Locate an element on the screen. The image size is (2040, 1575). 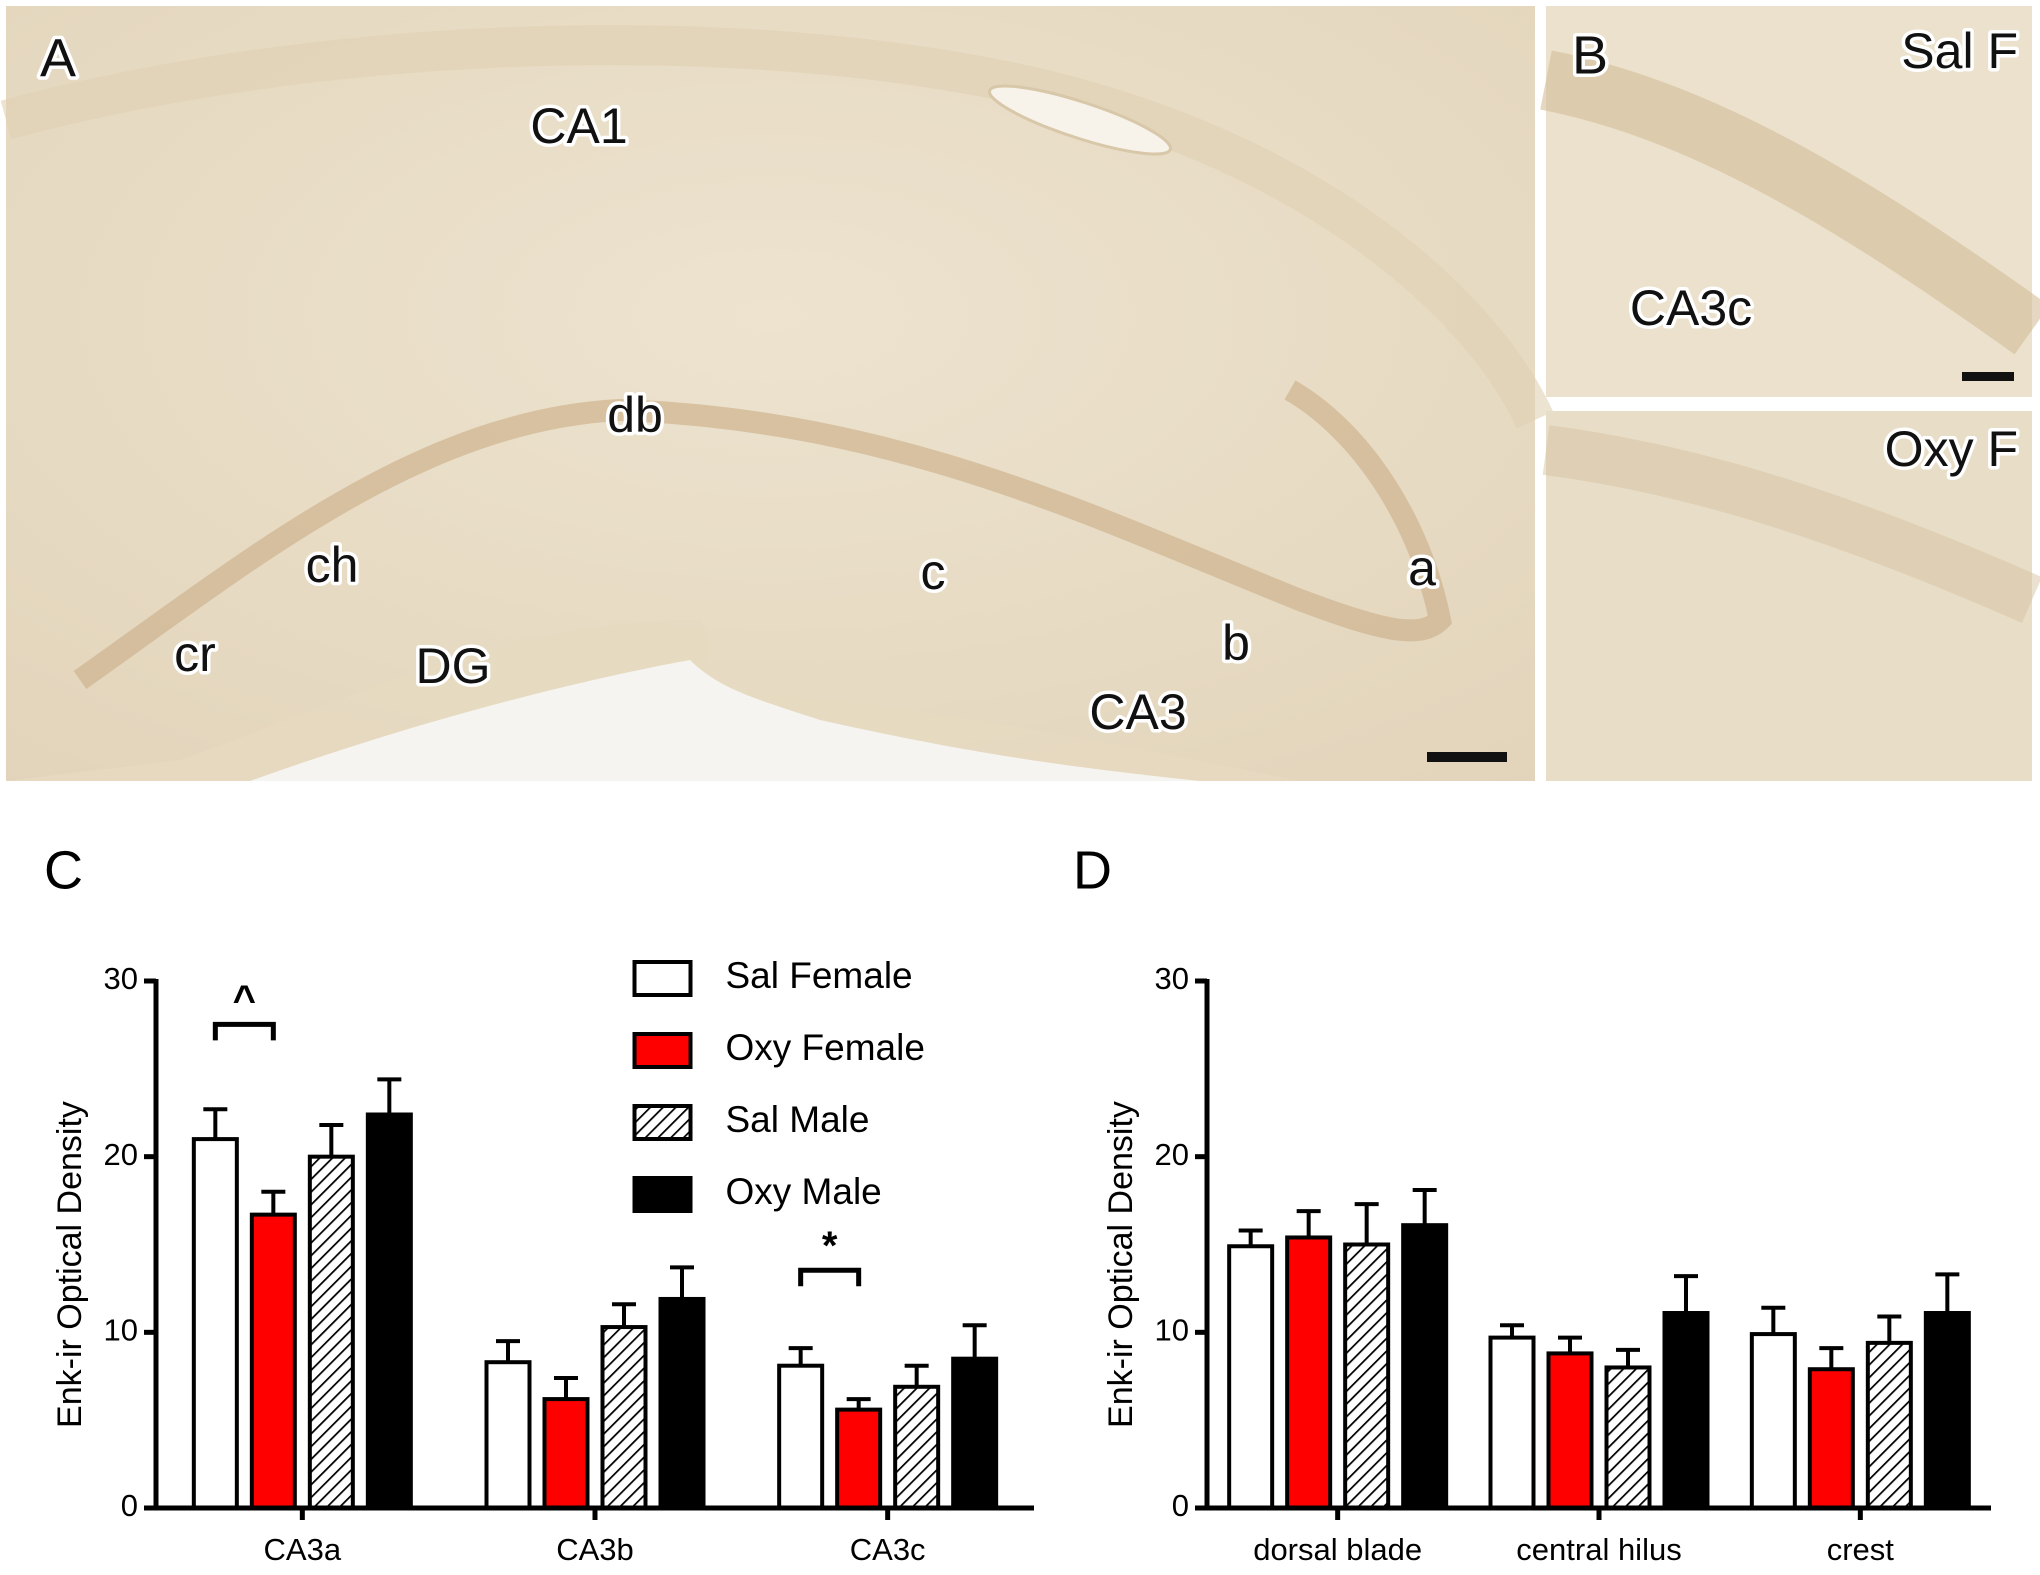
x-tick-label: crest is located at coordinates (1861, 1549).